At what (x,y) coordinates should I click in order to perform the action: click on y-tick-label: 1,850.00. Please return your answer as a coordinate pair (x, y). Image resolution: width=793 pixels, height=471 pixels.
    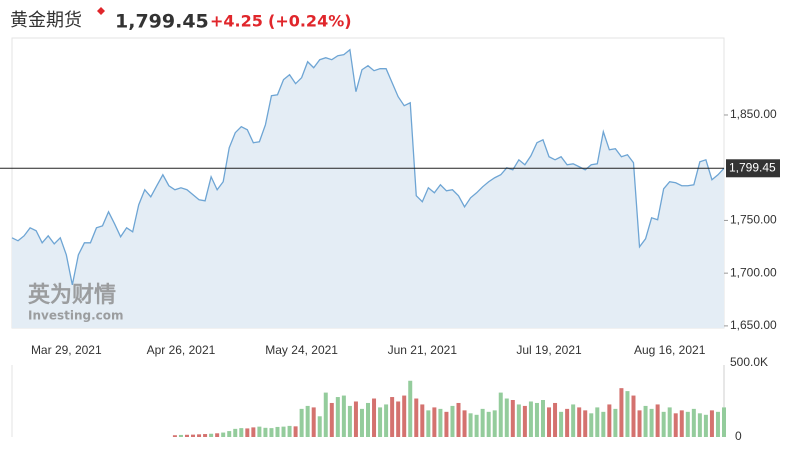
    Looking at the image, I should click on (753, 114).